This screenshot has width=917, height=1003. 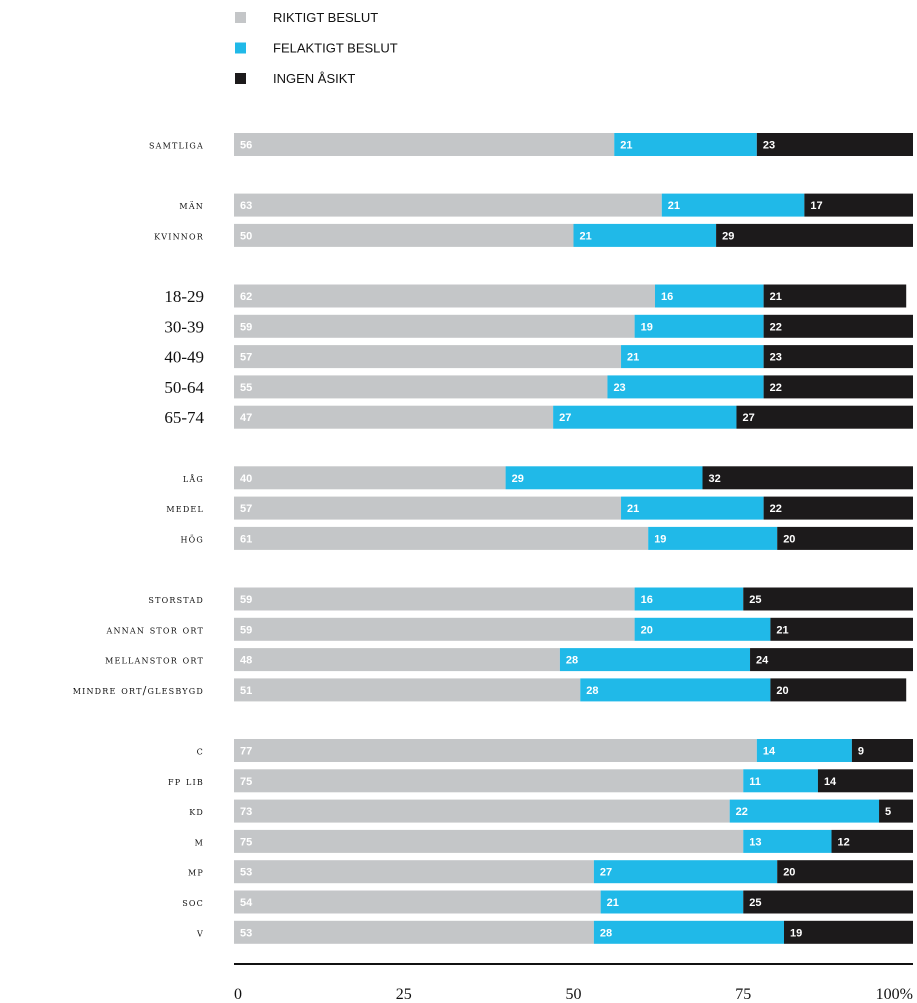 I want to click on bar-value-label: 12, so click(x=844, y=842).